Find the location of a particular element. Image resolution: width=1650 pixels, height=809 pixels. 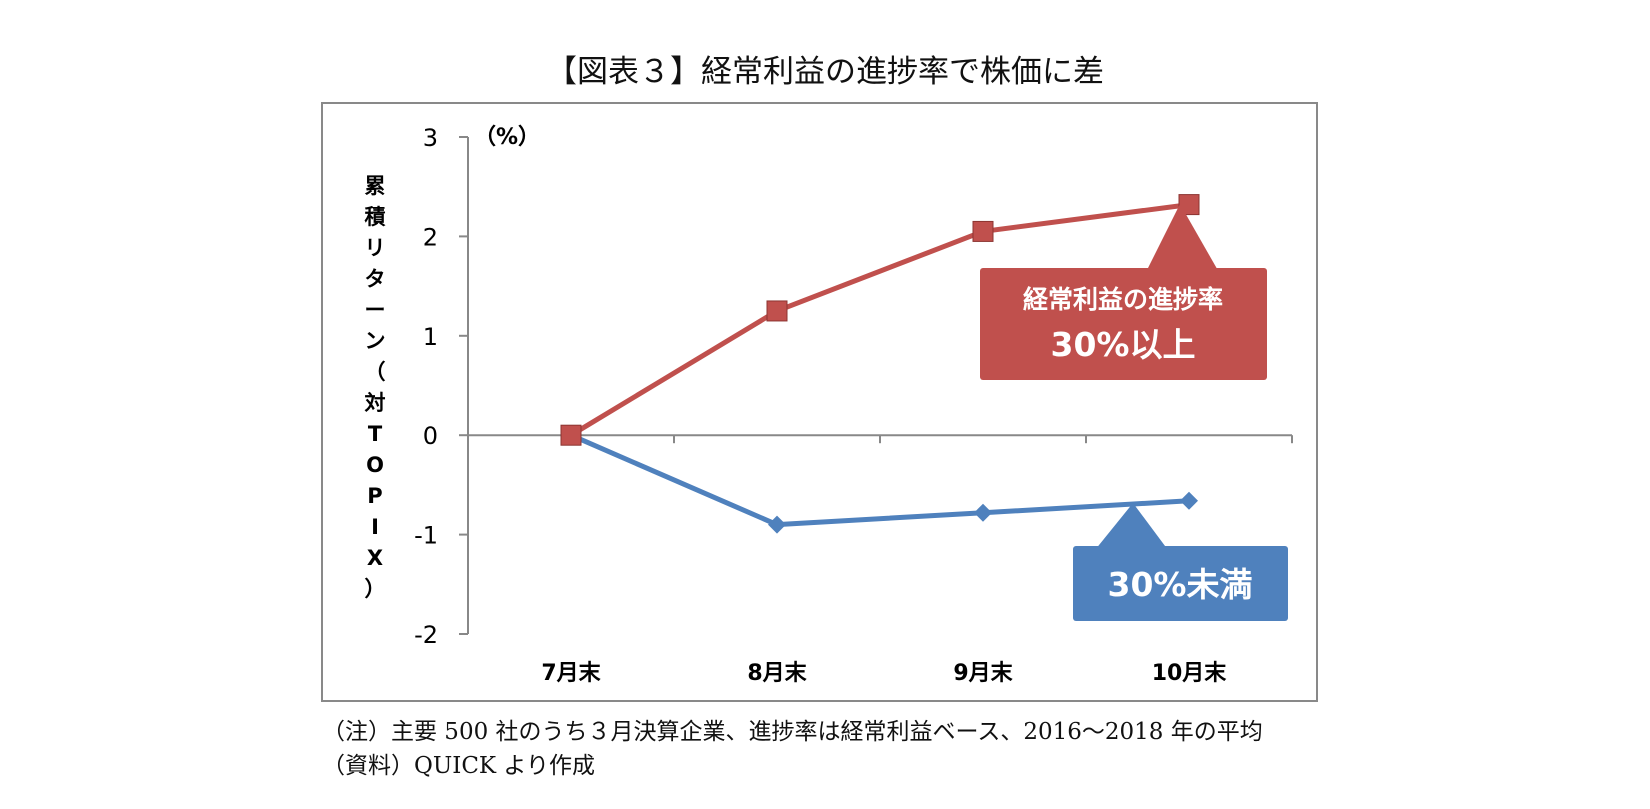

y-axis-title-char: 積 is located at coordinates (376, 217).